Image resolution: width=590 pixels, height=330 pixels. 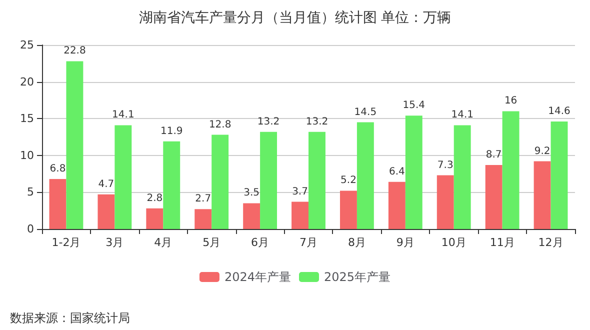 I want to click on y-tick-label: 5, so click(x=30, y=192).